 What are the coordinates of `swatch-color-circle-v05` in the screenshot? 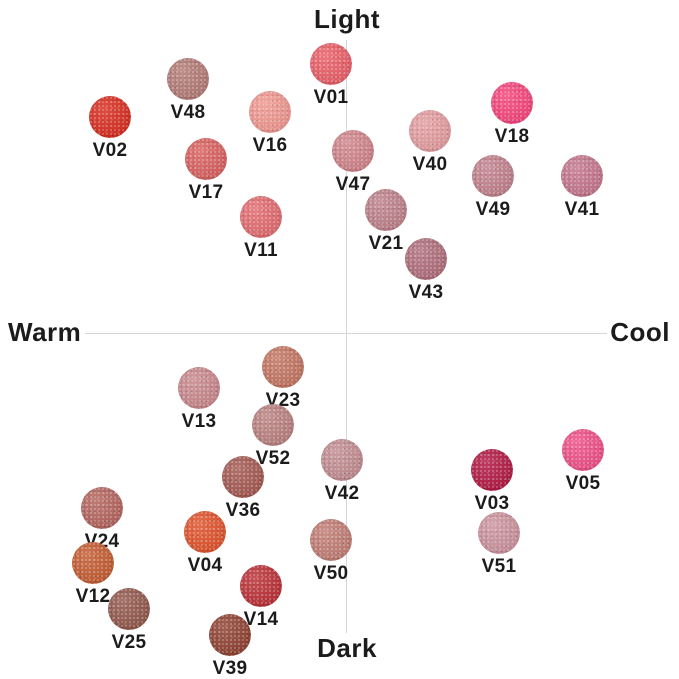 It's located at (583, 450).